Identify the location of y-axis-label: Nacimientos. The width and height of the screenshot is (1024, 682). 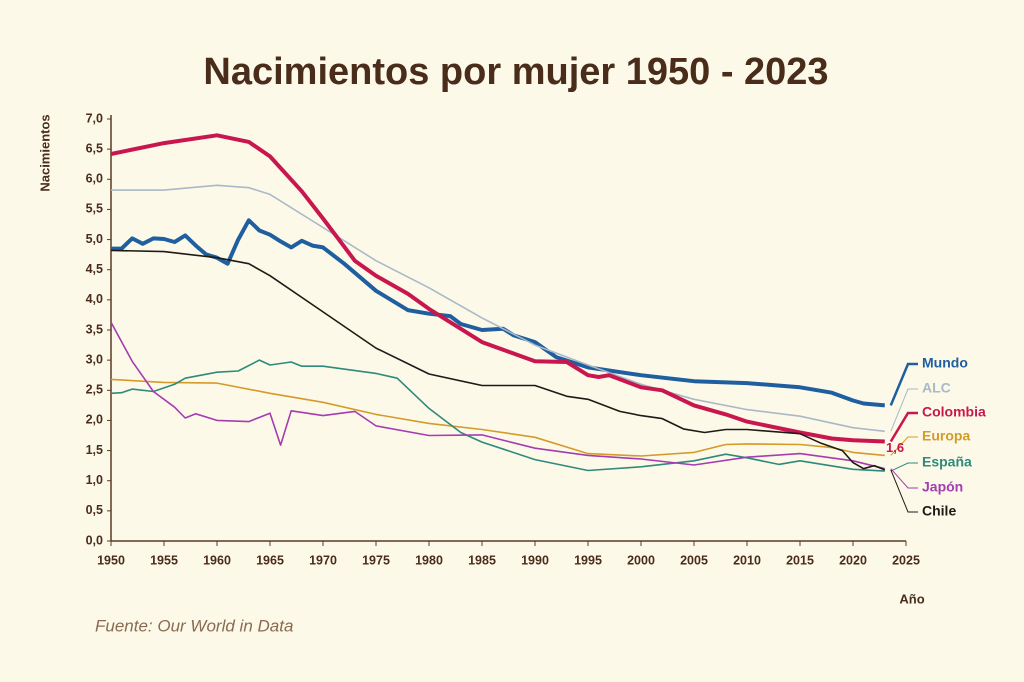
(44, 152).